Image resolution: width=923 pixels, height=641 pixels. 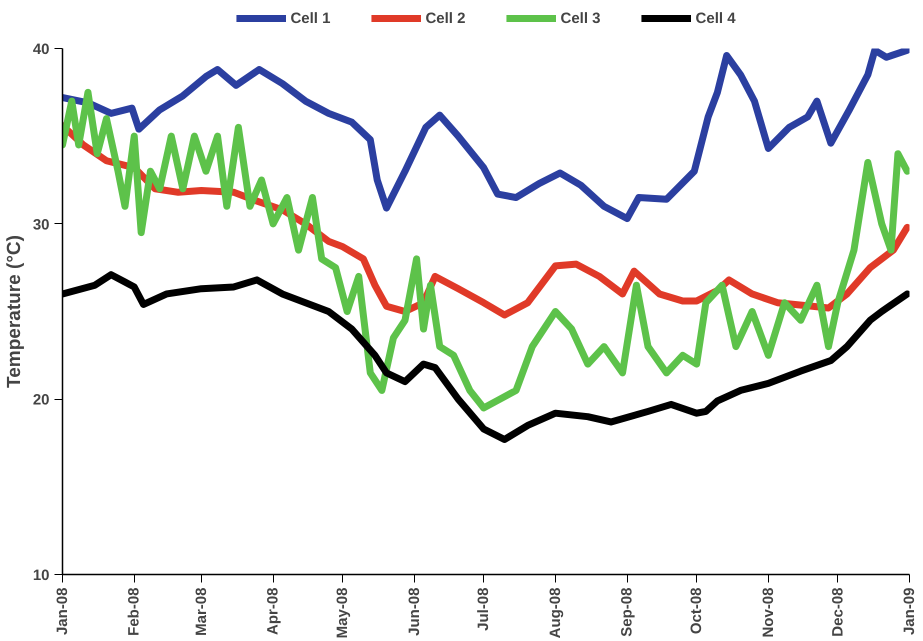 I want to click on x-tick-label: Apr-08, so click(x=273, y=611).